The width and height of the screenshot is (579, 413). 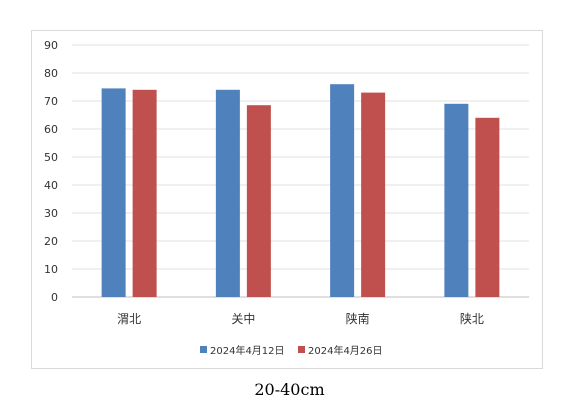 What do you see at coordinates (51, 241) in the screenshot?
I see `y-tick-label: 20` at bounding box center [51, 241].